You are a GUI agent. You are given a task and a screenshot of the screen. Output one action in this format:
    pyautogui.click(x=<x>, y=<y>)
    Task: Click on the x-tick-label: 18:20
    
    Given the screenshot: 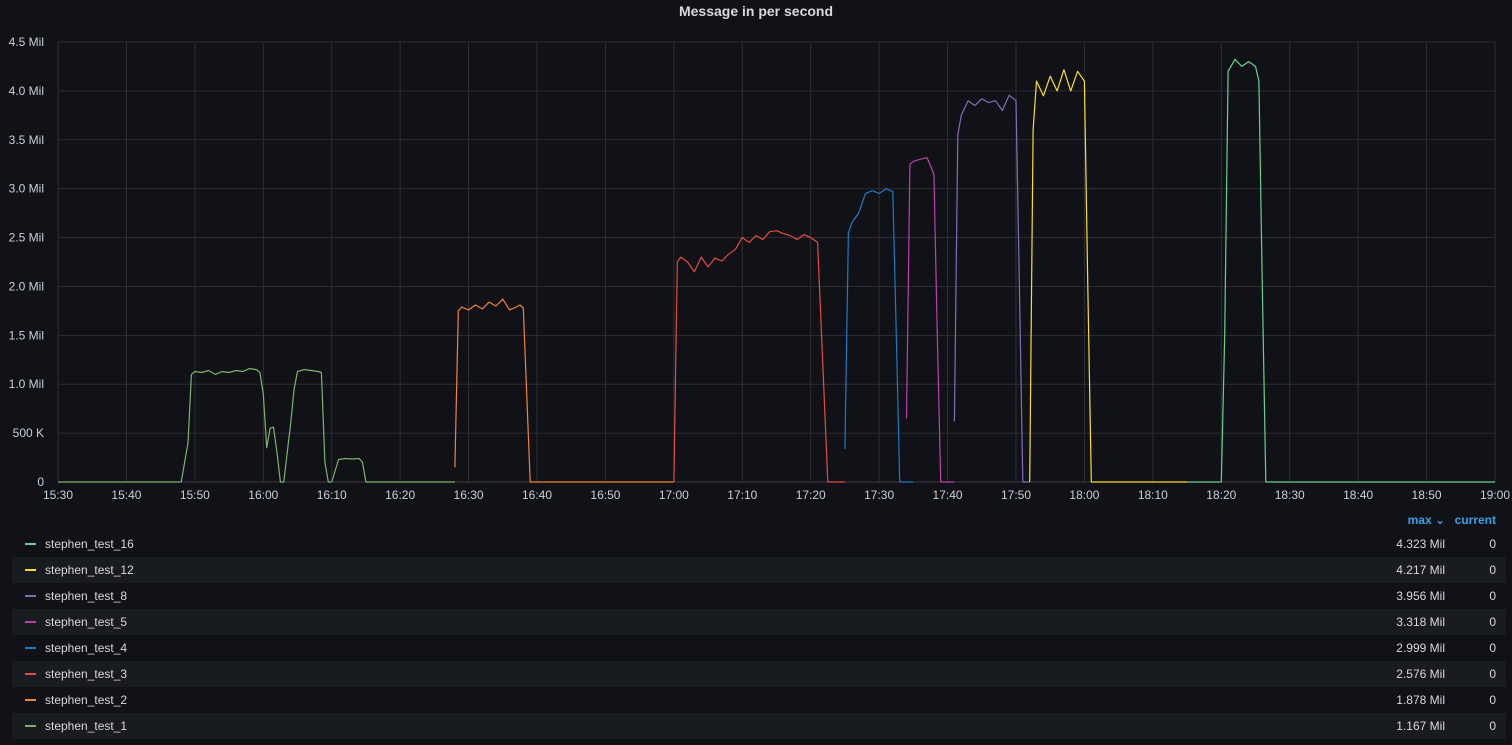 What is the action you would take?
    pyautogui.click(x=1221, y=495)
    